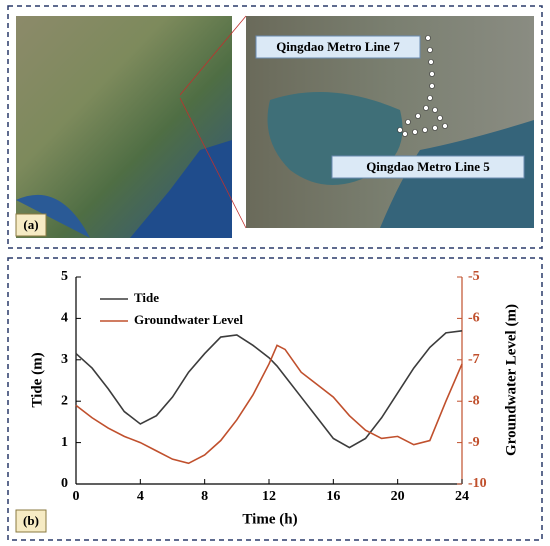  What do you see at coordinates (37, 379) in the screenshot?
I see `y-axis-title: Tide (m)` at bounding box center [37, 379].